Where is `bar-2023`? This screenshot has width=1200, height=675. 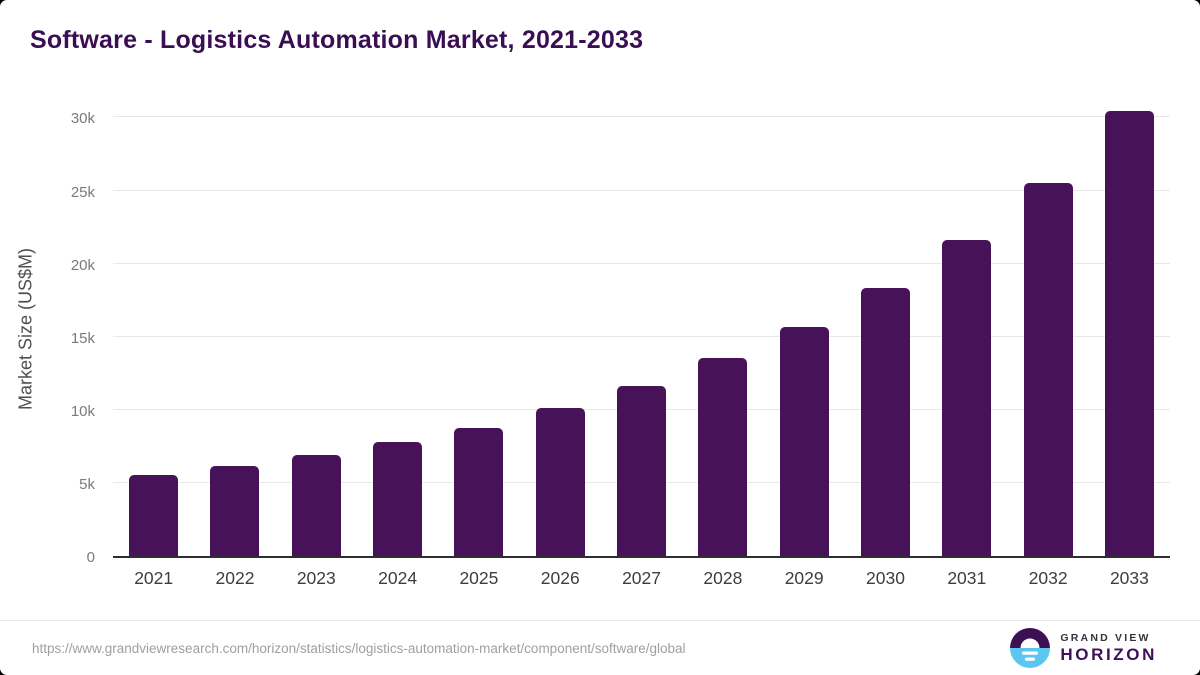 bar-2023 is located at coordinates (316, 505).